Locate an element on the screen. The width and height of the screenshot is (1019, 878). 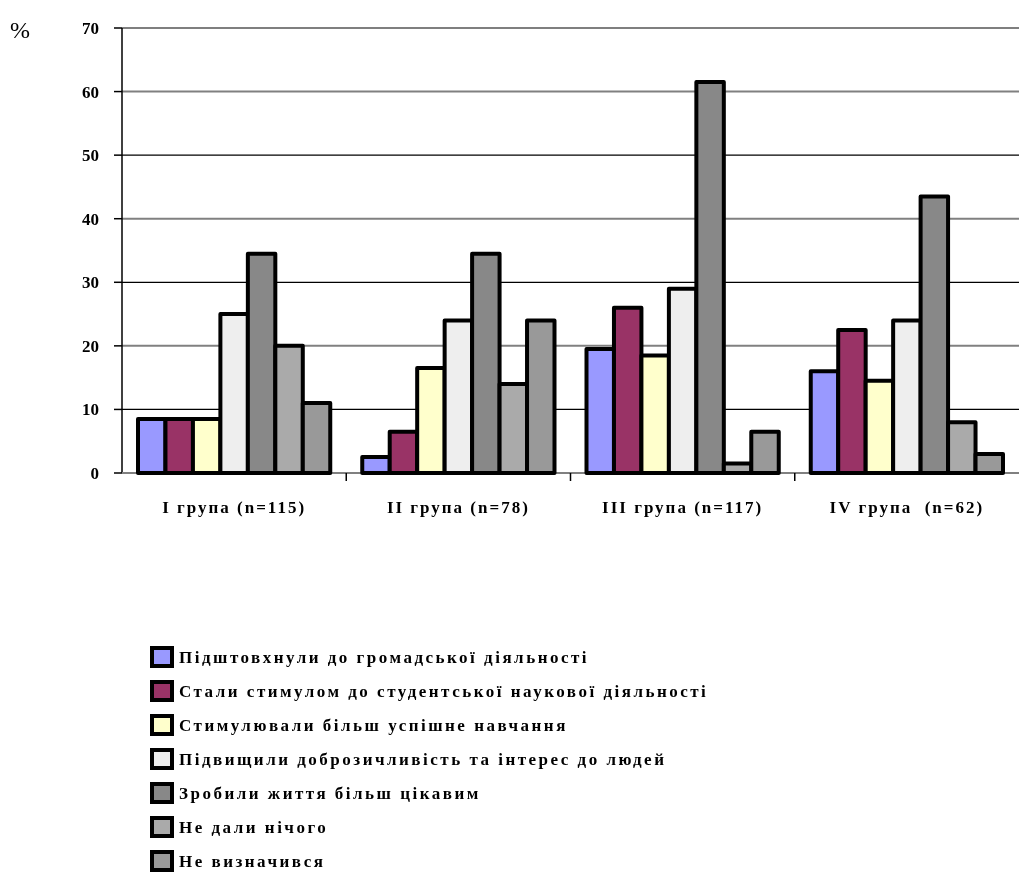
legend-label: Стали стимулом до студентської наукової діяльності is located at coordinates (444, 691).